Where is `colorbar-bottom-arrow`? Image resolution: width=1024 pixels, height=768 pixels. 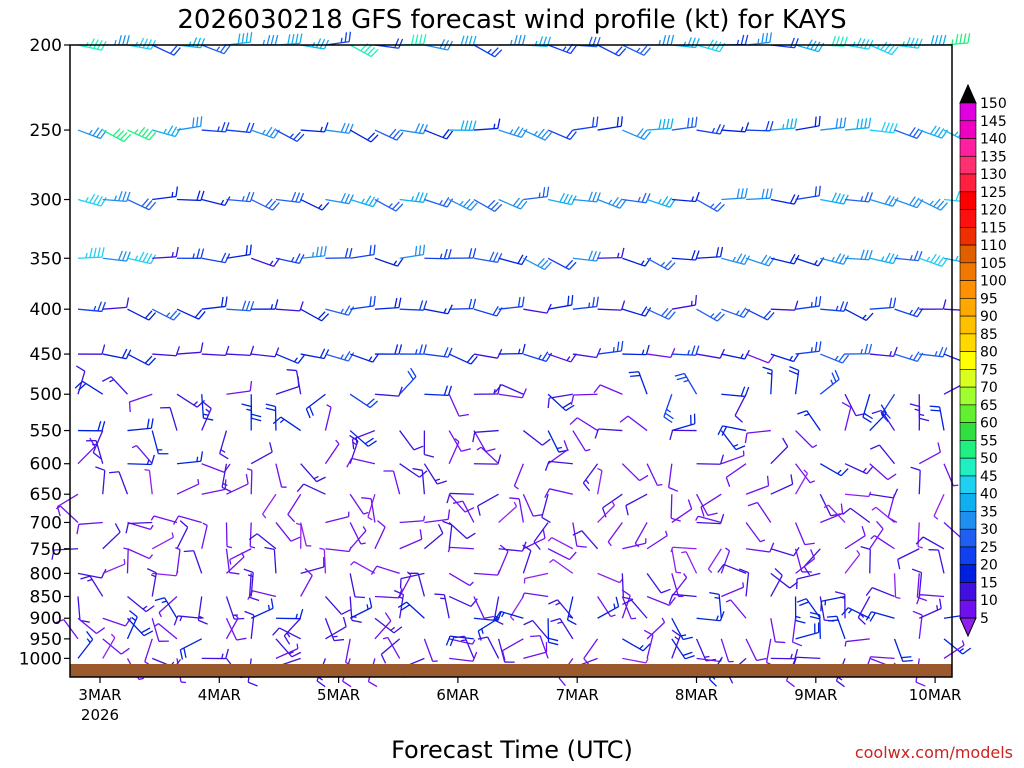 colorbar-bottom-arrow is located at coordinates (968, 627).